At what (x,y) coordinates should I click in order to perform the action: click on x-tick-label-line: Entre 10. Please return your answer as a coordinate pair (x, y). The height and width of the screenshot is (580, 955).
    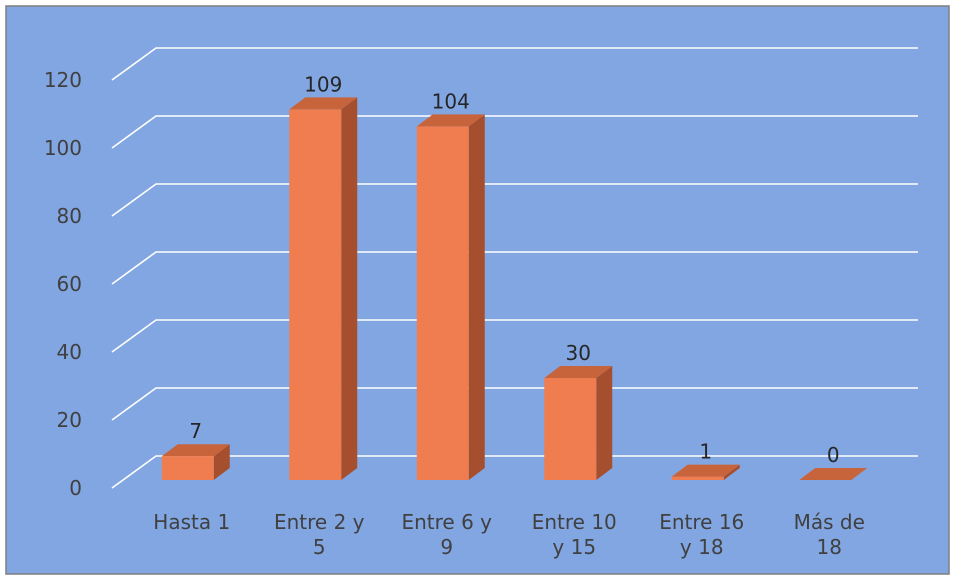
    Looking at the image, I should click on (574, 522).